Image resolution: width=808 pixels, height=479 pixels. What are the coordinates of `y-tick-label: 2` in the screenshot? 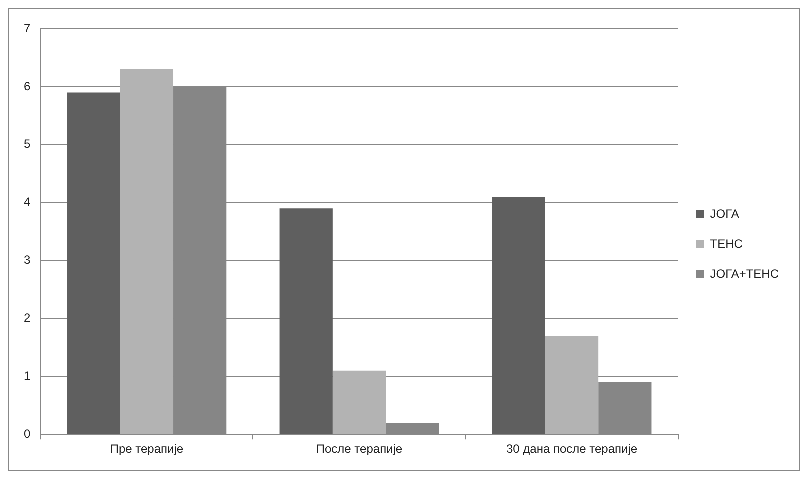 It's located at (27, 318).